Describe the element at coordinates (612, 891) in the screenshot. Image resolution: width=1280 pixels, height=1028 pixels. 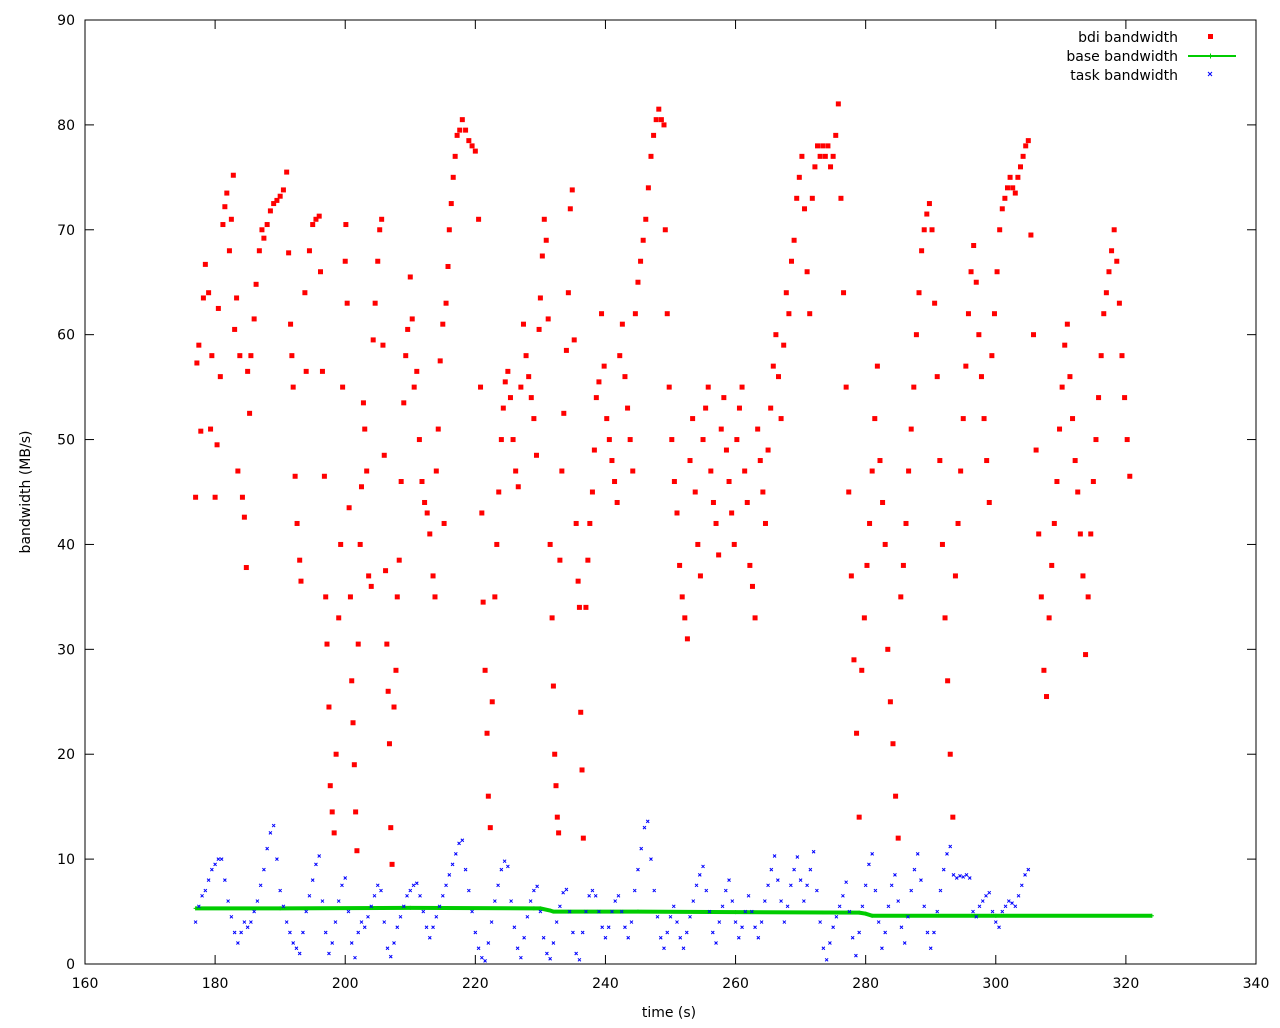
I see `series-task-bandwidth` at that location.